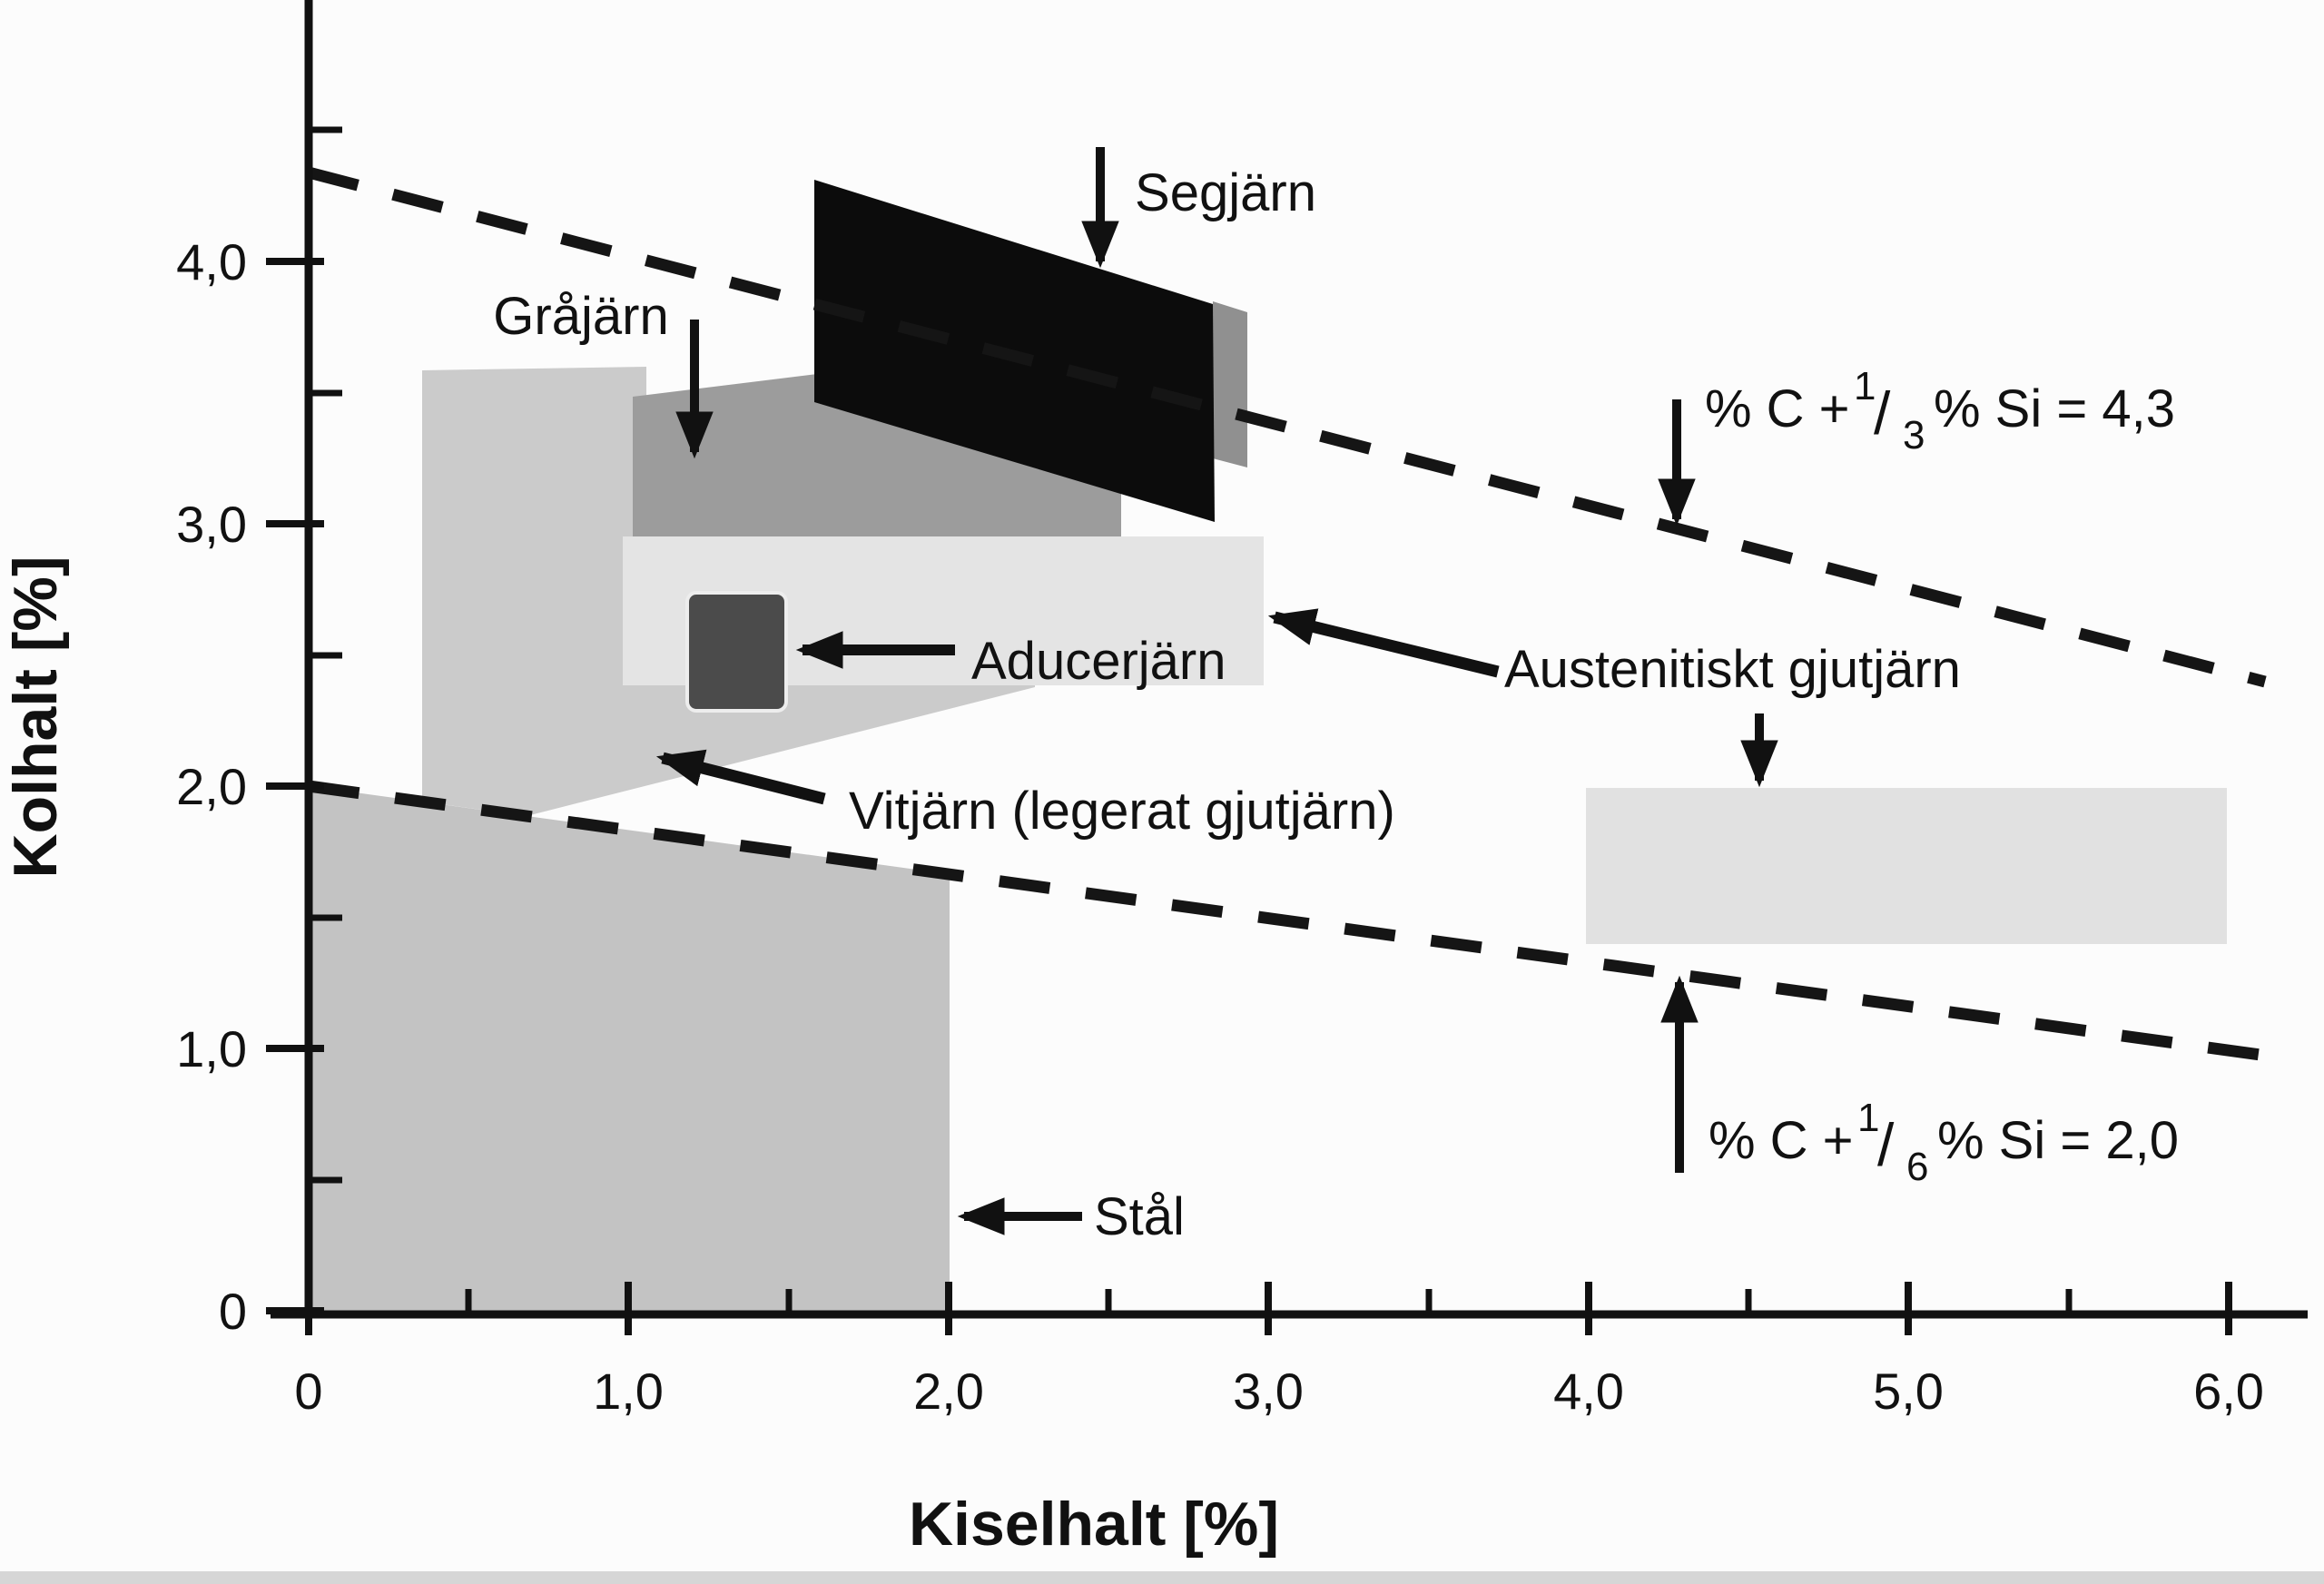  I want to click on label-equation-4-3: % C + 1 / 3 % Si = 4,3, so click(1940, 410).